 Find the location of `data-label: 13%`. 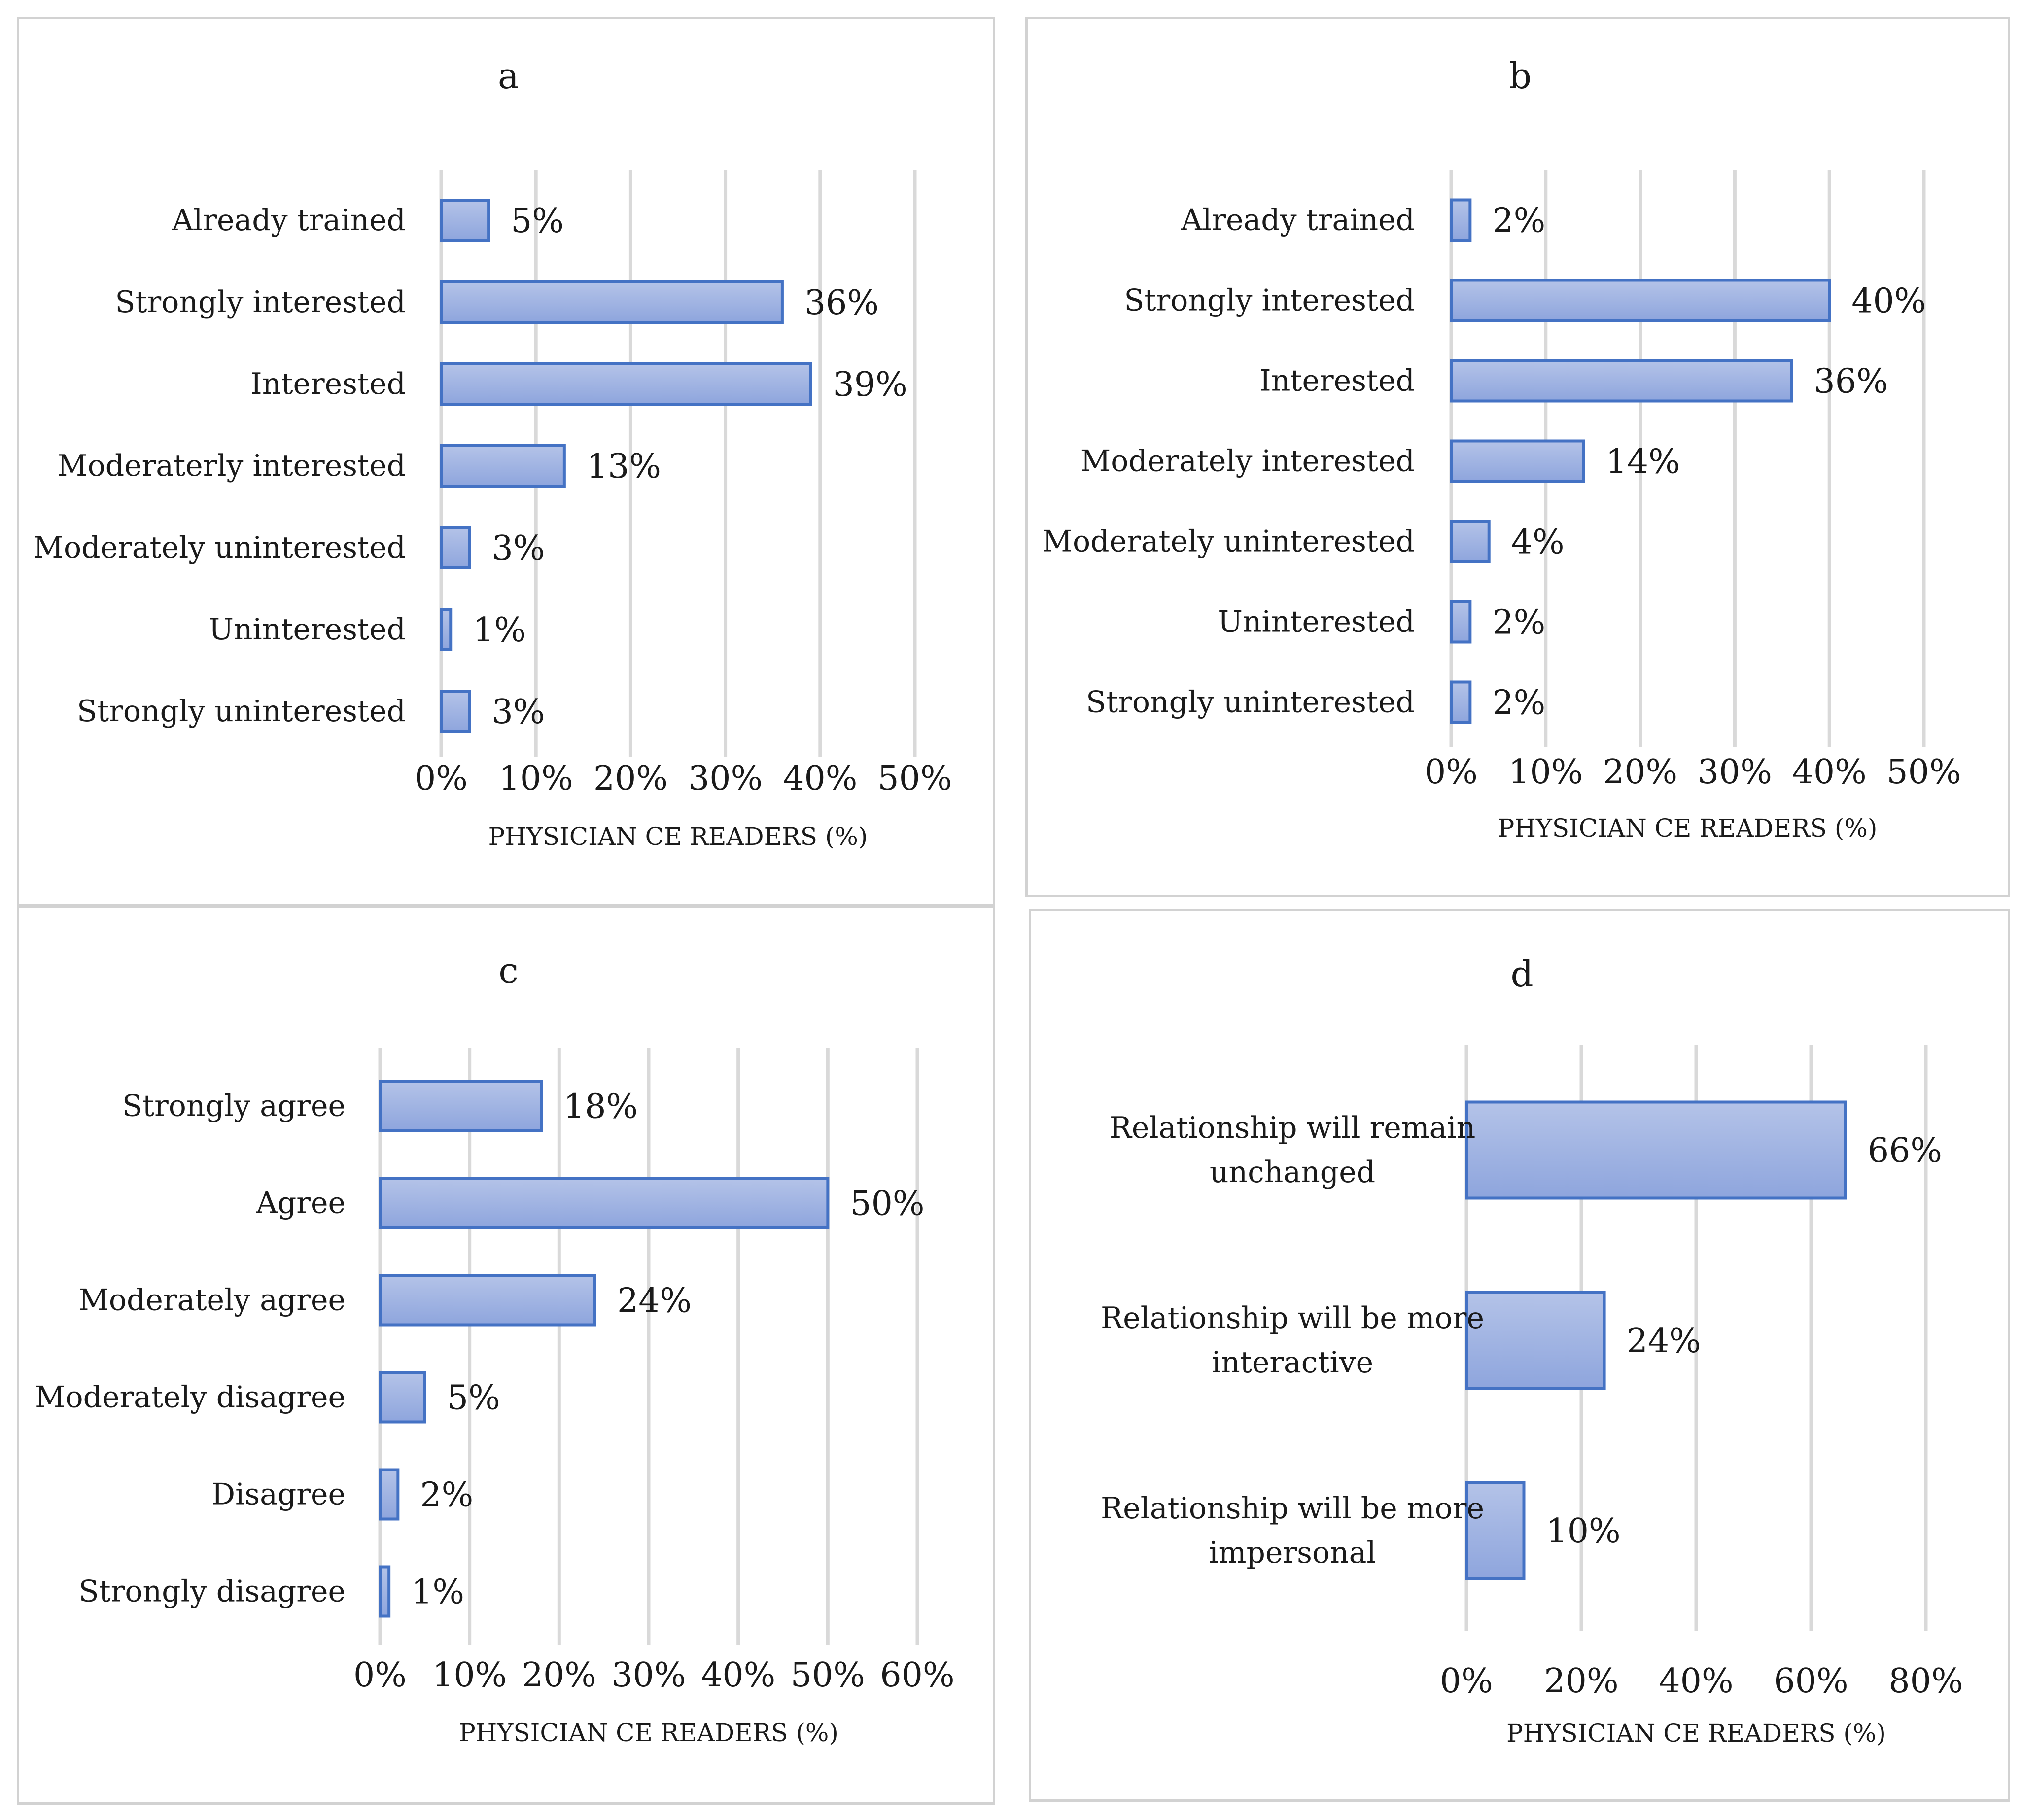

data-label: 13% is located at coordinates (624, 466).